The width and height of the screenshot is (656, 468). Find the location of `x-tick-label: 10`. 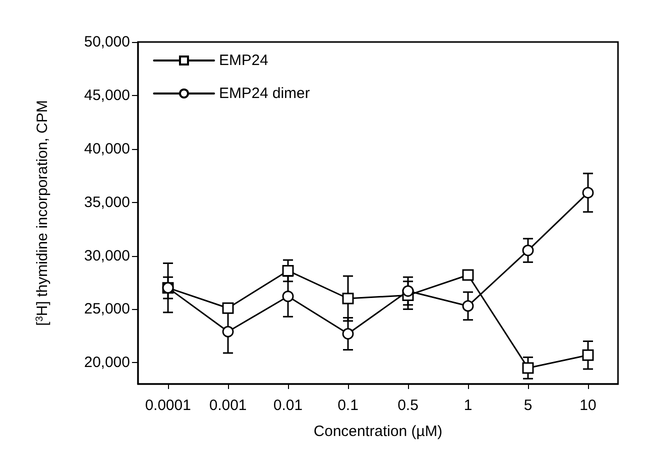

x-tick-label: 10 is located at coordinates (588, 405).